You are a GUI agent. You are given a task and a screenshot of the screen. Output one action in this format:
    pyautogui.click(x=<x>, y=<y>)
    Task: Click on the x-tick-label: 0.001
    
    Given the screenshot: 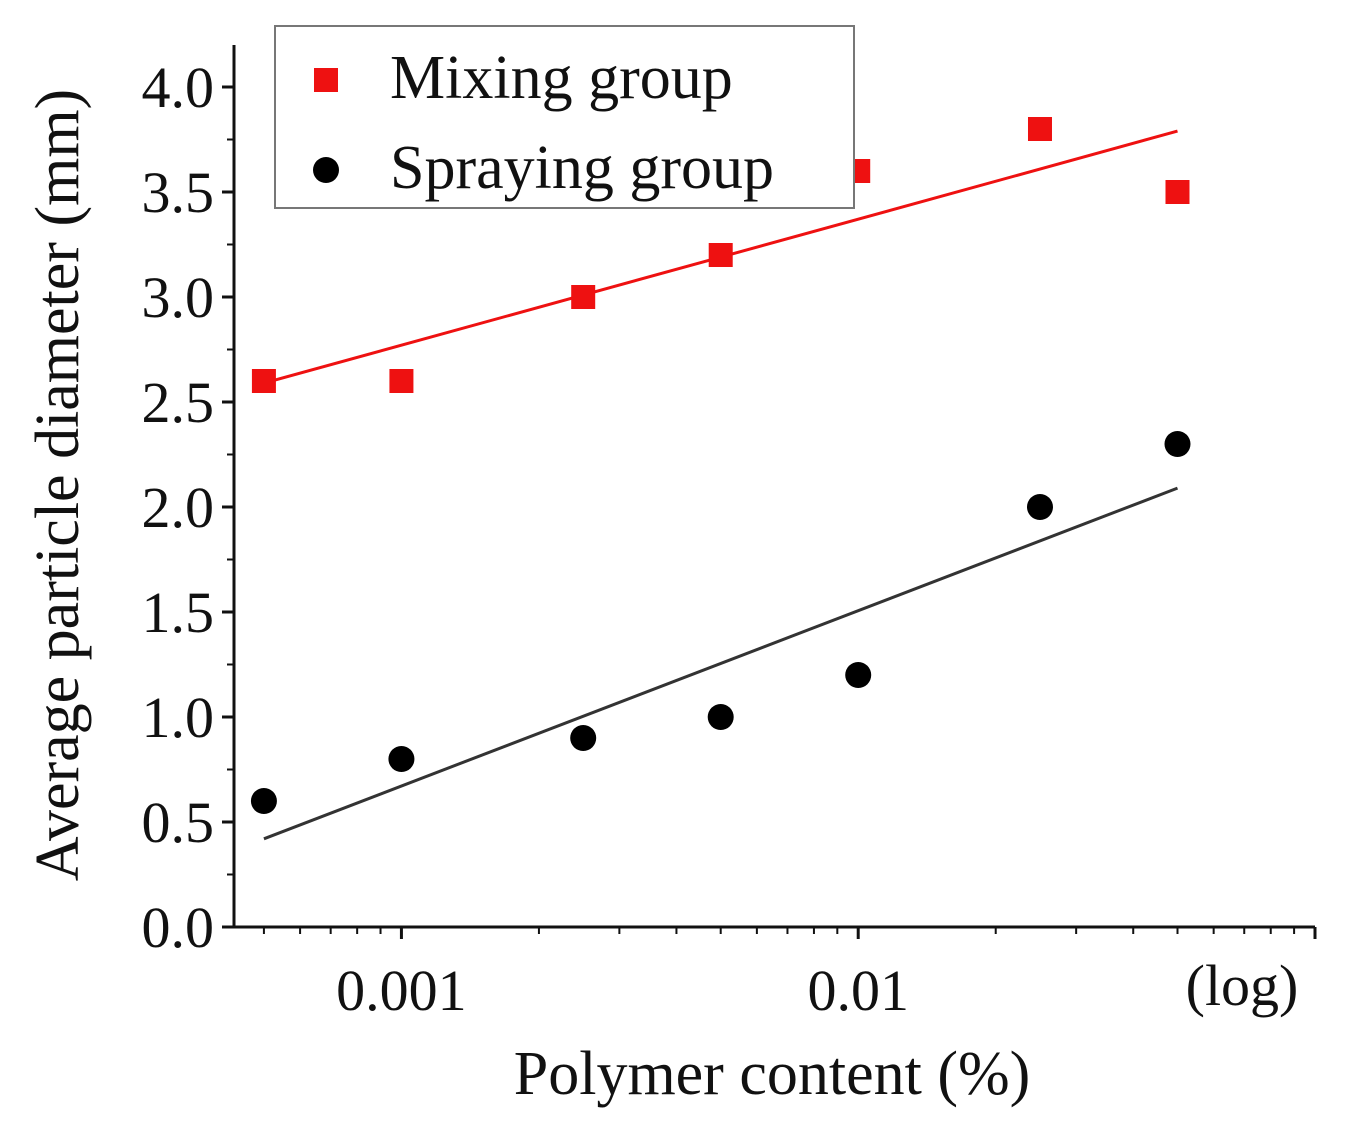 What is the action you would take?
    pyautogui.click(x=401, y=990)
    